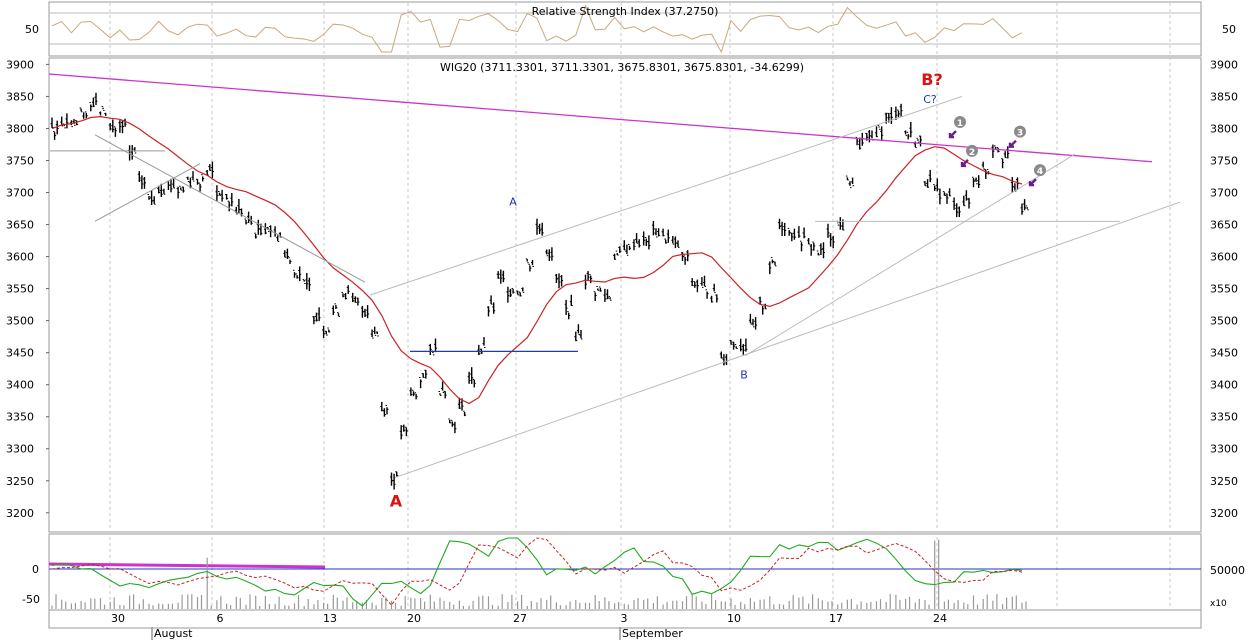 Image resolution: width=1250 pixels, height=640 pixels. What do you see at coordinates (230, 208) in the screenshot?
I see `triangle-line-lower` at bounding box center [230, 208].